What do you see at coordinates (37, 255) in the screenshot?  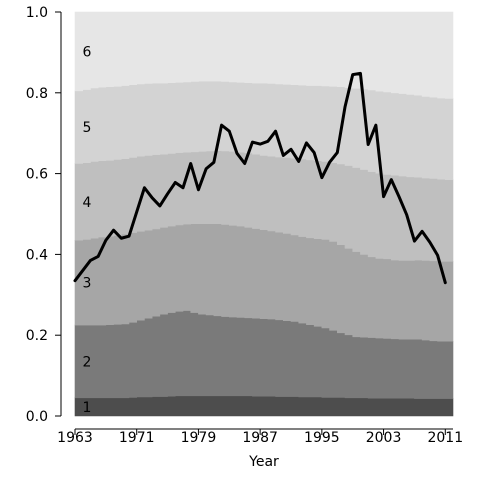 I see `y-tick-label-0.4: 0.4` at bounding box center [37, 255].